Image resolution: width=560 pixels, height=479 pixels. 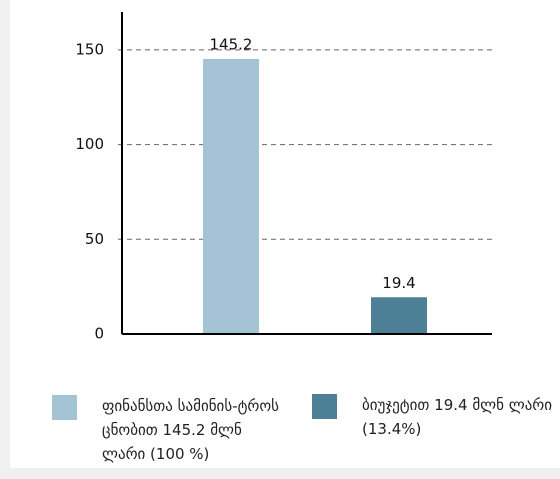 What do you see at coordinates (89, 144) in the screenshot?
I see `y-tick-label: 100` at bounding box center [89, 144].